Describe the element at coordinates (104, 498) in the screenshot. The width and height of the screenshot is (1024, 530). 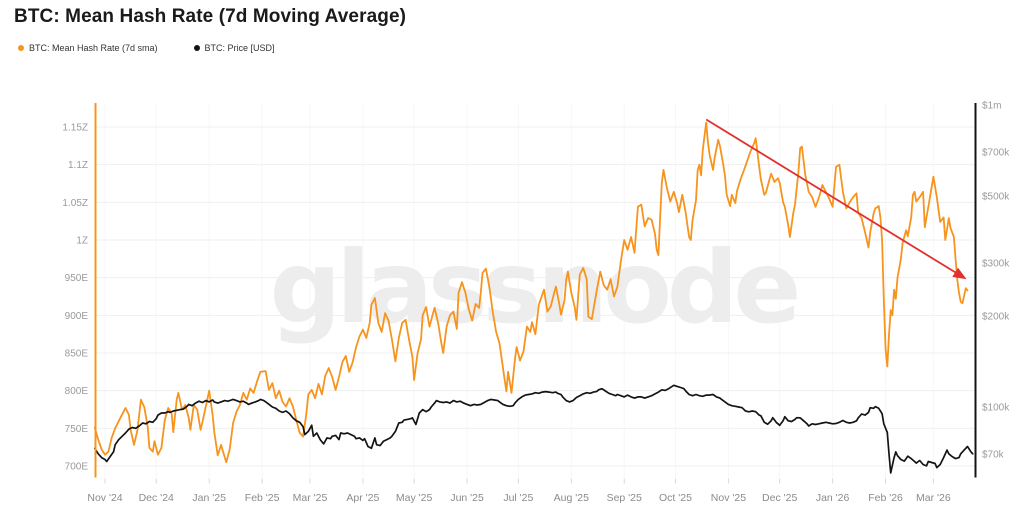
I see `svg-text: Nov '24` at that location.